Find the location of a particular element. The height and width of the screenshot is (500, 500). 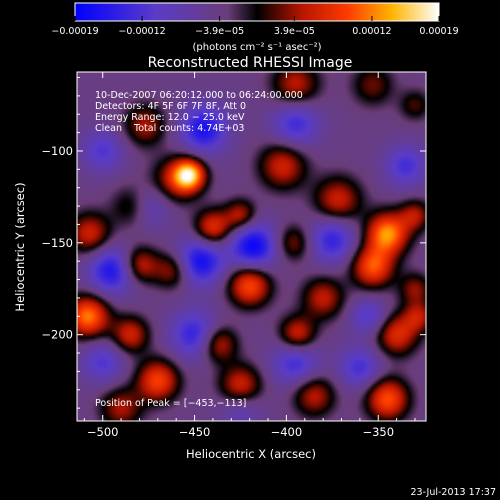

footer-timestamp: 23-Jul-2013 17:37 is located at coordinates (453, 492).